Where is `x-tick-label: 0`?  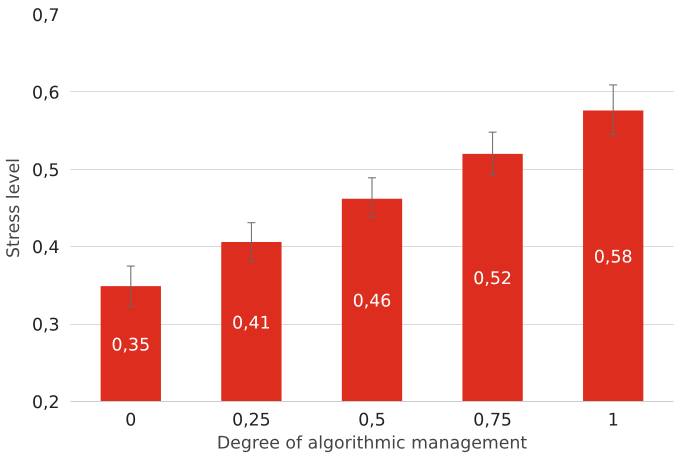
x-tick-label: 0 is located at coordinates (130, 420).